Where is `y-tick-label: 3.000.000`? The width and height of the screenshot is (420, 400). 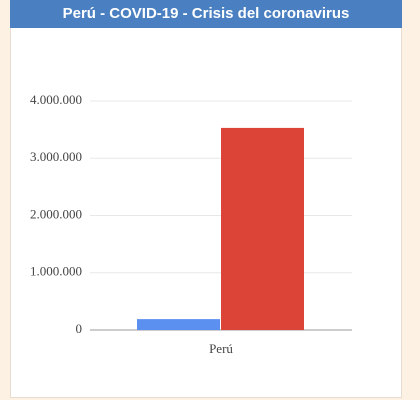 y-tick-label: 3.000.000 is located at coordinates (56, 156).